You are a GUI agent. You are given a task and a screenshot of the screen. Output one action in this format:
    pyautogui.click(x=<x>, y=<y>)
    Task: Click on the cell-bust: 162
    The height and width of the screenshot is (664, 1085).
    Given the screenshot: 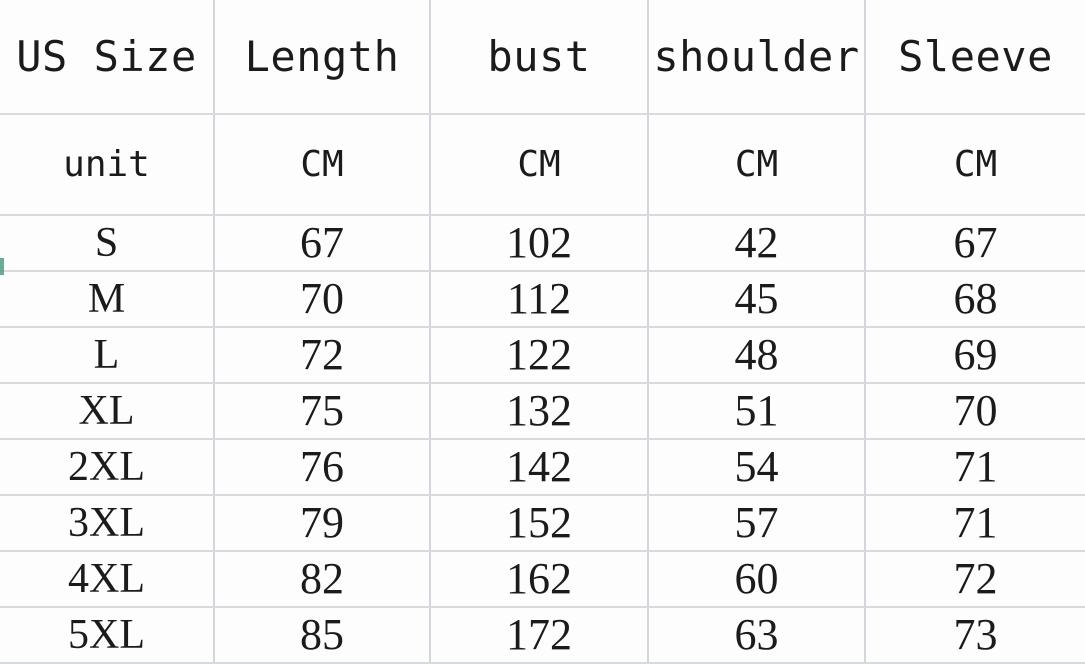 What is the action you would take?
    pyautogui.click(x=539, y=579)
    